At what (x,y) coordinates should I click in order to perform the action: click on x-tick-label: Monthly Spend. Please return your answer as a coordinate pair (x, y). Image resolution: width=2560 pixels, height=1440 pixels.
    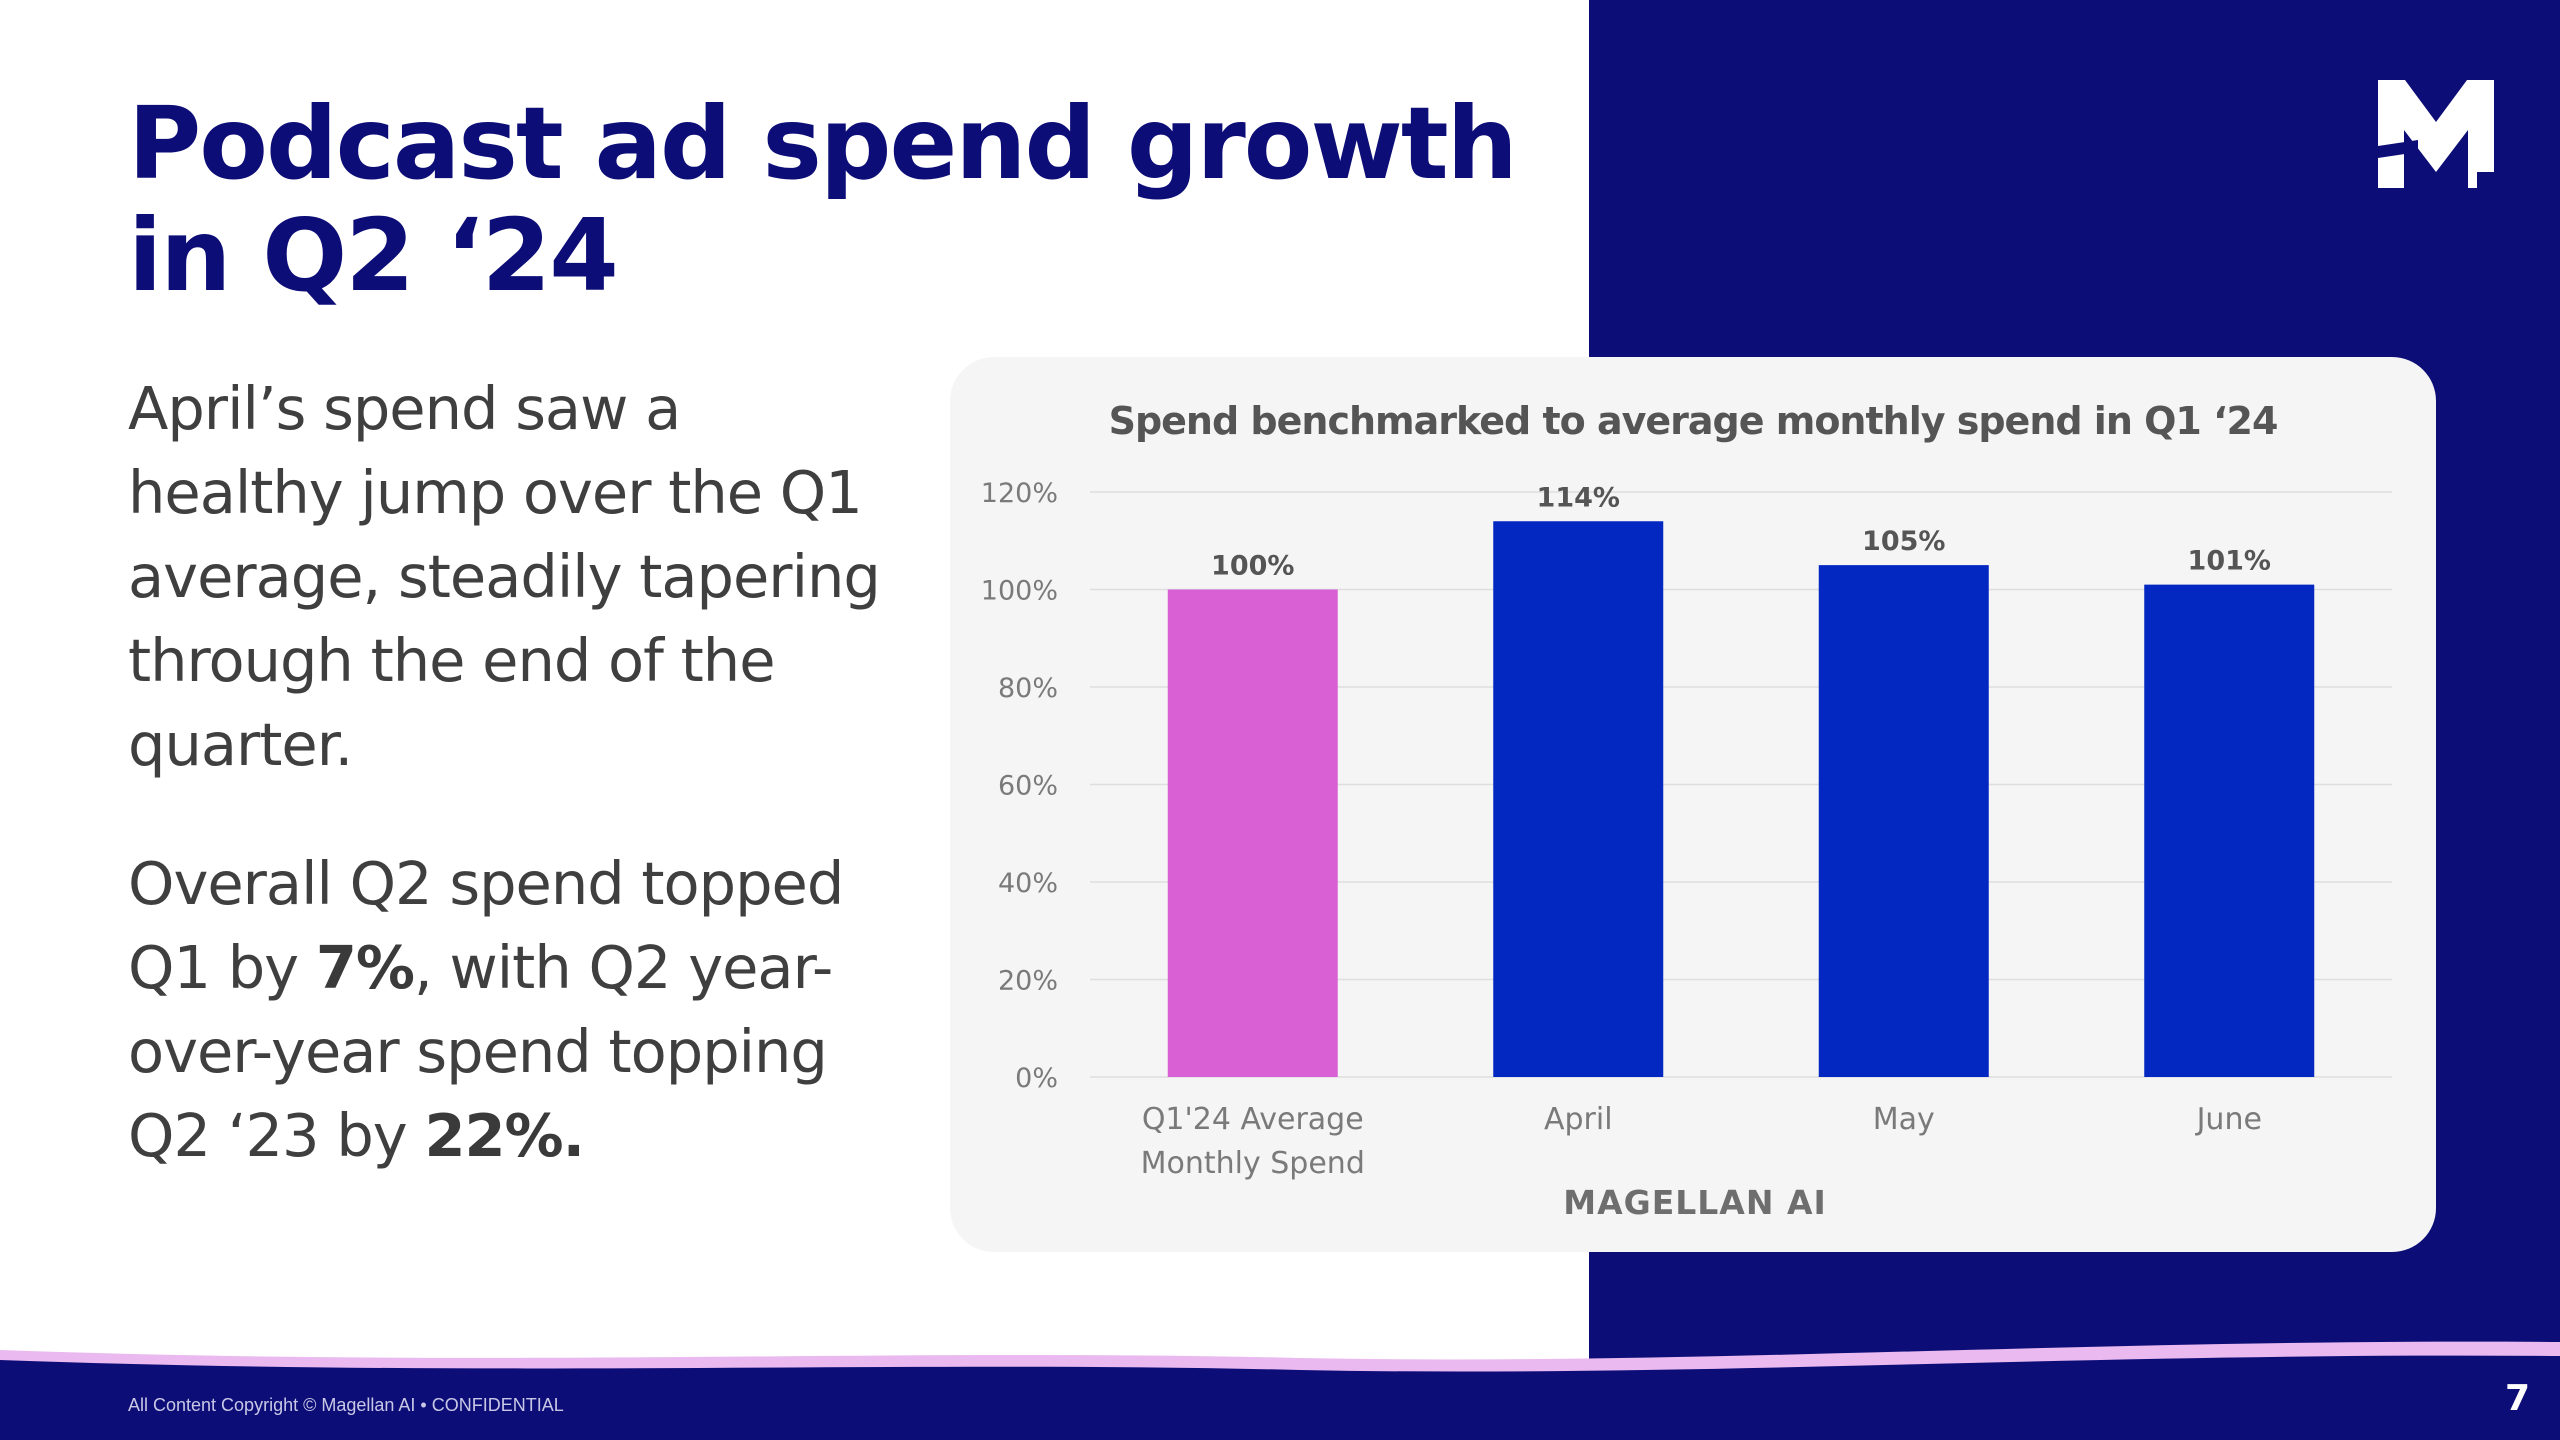
    Looking at the image, I should click on (1253, 1163).